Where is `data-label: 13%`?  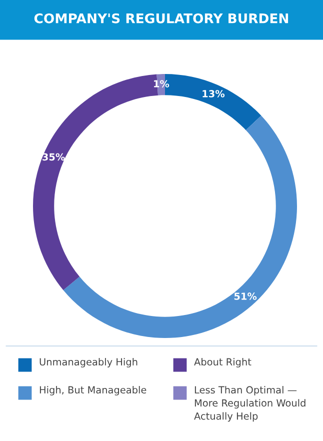
data-label: 13% is located at coordinates (213, 94).